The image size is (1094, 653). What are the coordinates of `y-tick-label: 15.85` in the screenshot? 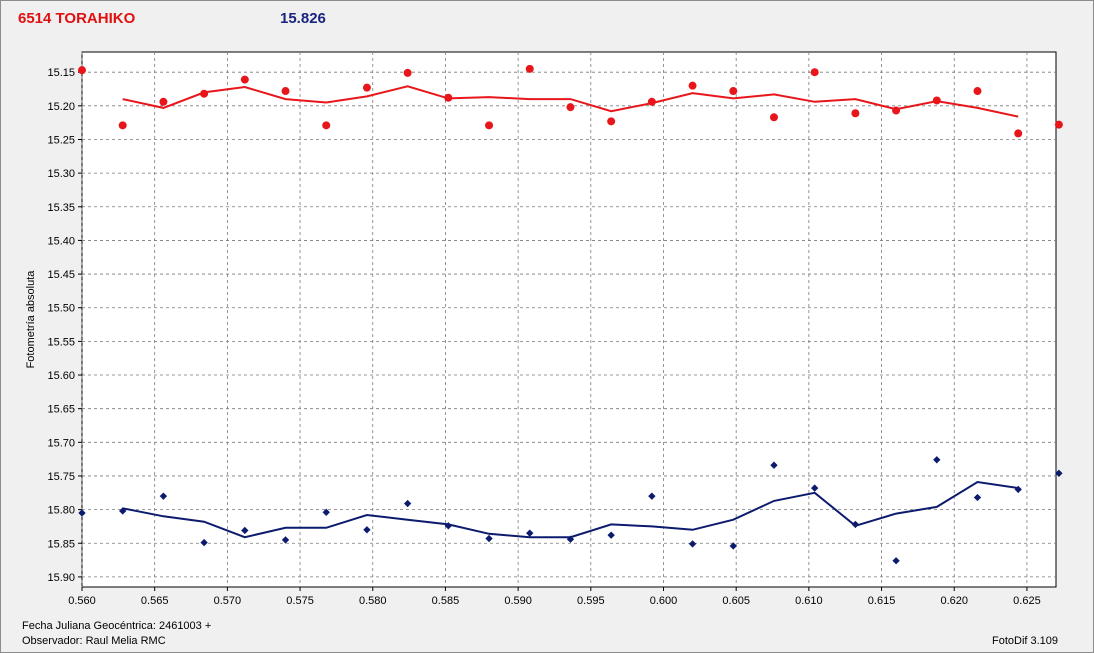 It's located at (61, 544).